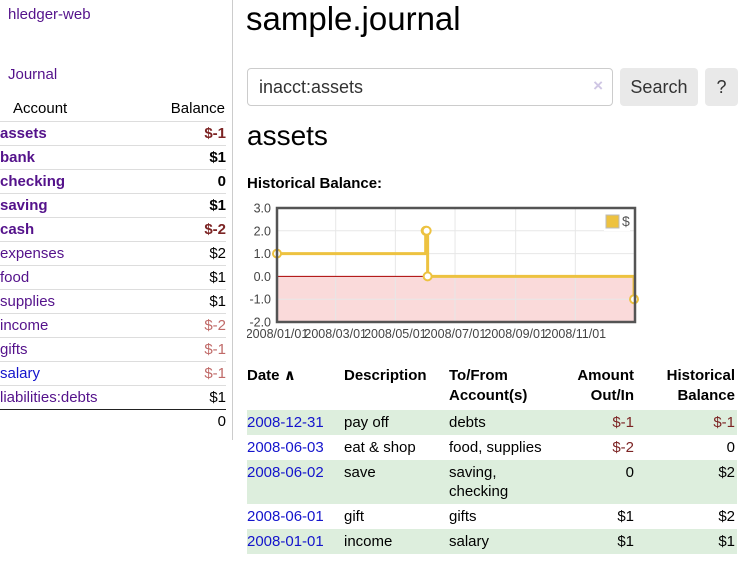 This screenshot has height=582, width=742. I want to click on account-row: expenses $2, so click(113, 253).